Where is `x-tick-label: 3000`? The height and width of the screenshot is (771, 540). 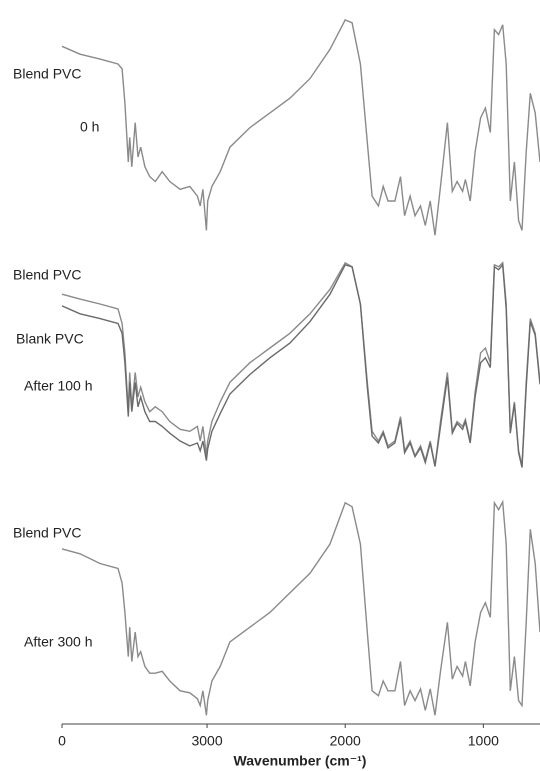
x-tick-label: 3000 is located at coordinates (206, 741).